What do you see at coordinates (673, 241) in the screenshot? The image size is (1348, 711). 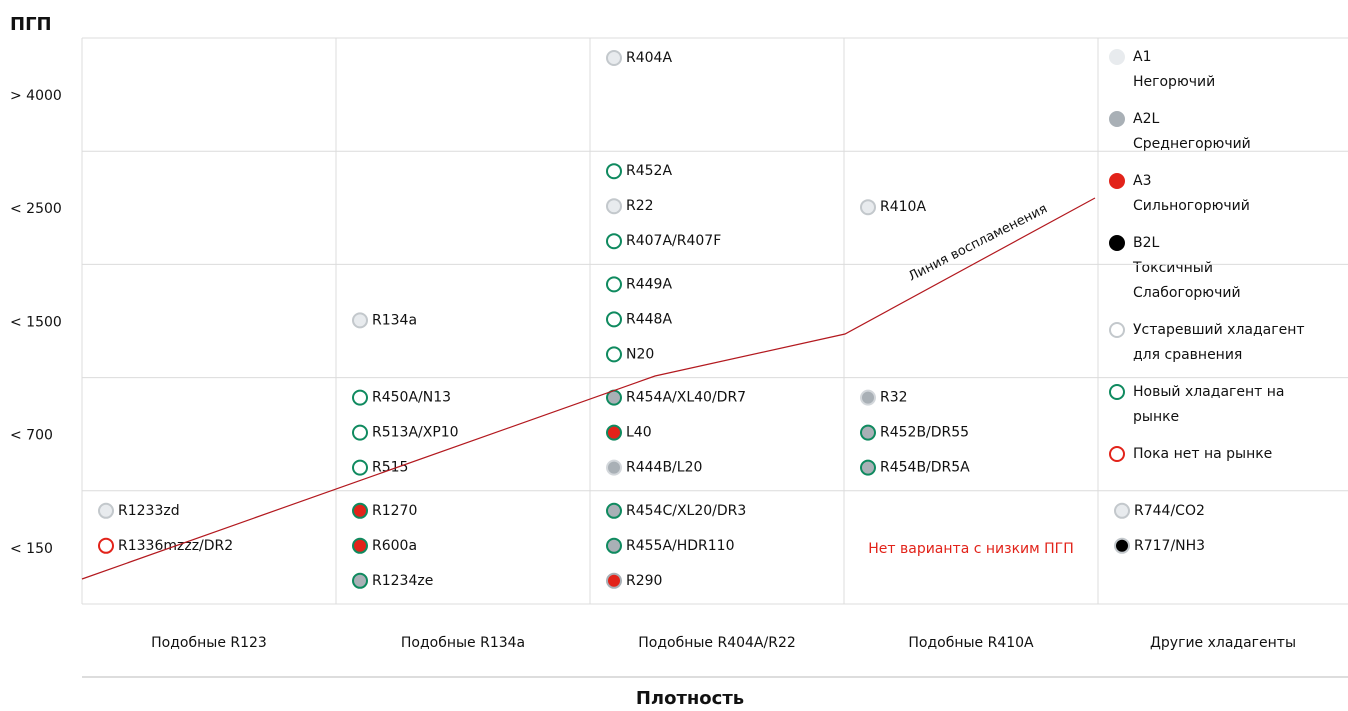 I see `refrigerant-label: R407A/R407F` at bounding box center [673, 241].